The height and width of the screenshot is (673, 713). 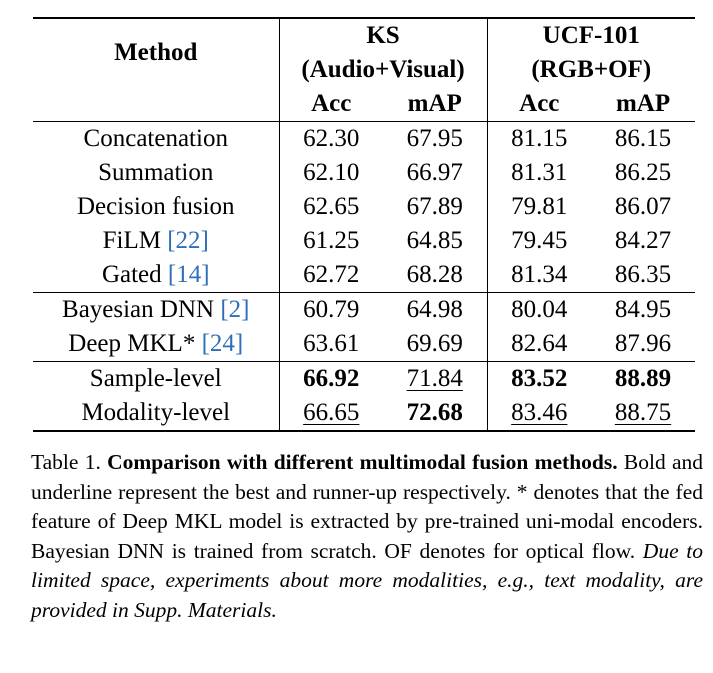 I want to click on value-cell: 68.28, so click(x=435, y=275).